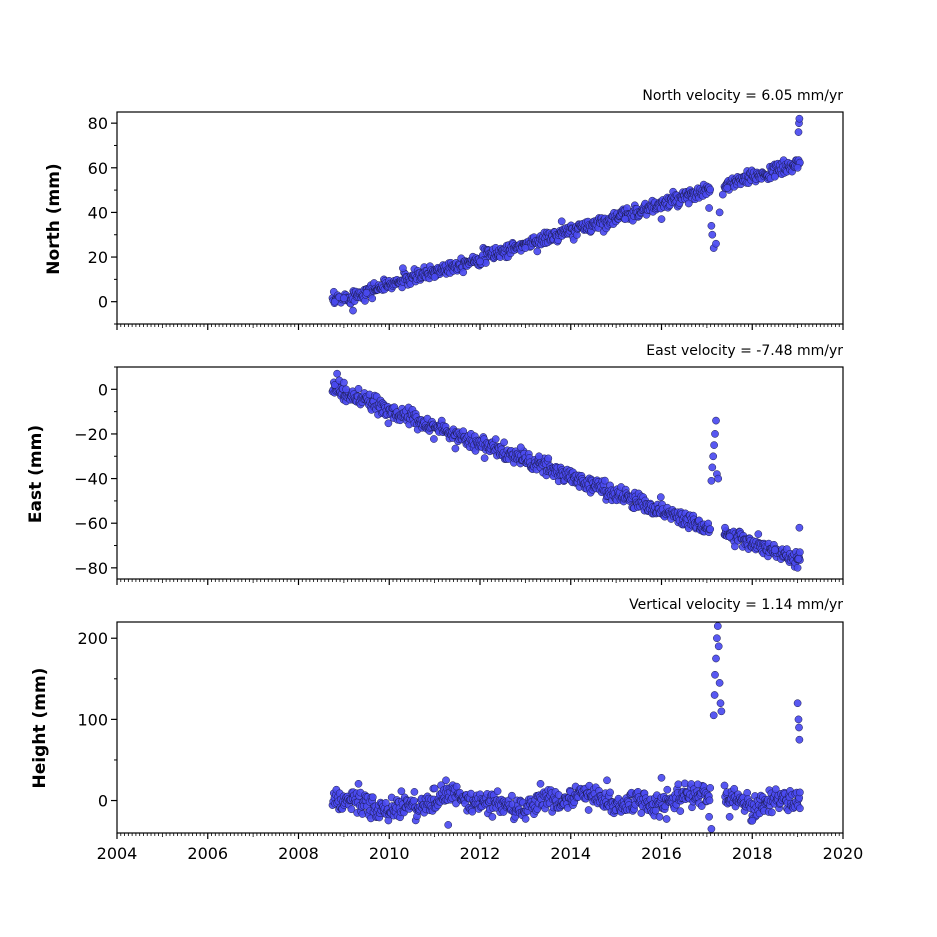  What do you see at coordinates (91, 568) in the screenshot?
I see `east-ytick-label: −80` at bounding box center [91, 568].